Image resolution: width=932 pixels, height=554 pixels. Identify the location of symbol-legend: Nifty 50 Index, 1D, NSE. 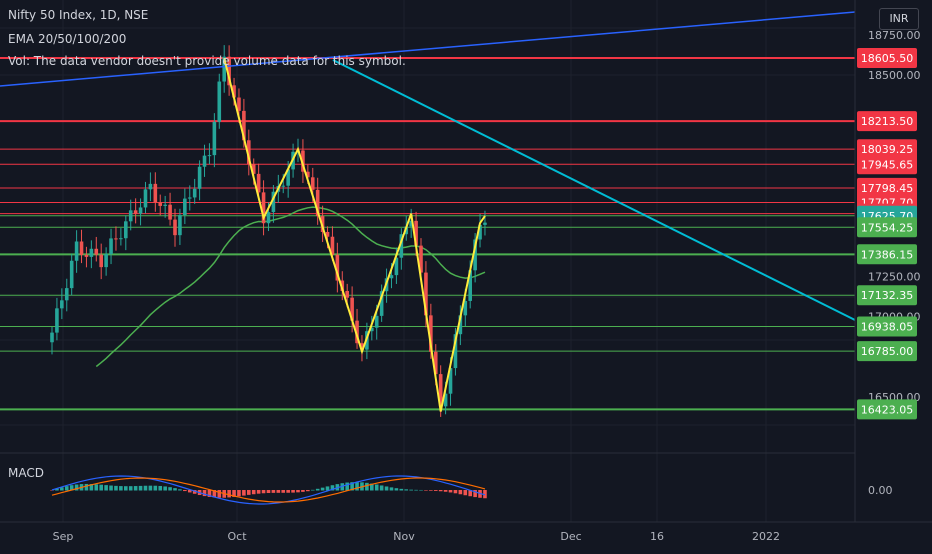
(78, 15).